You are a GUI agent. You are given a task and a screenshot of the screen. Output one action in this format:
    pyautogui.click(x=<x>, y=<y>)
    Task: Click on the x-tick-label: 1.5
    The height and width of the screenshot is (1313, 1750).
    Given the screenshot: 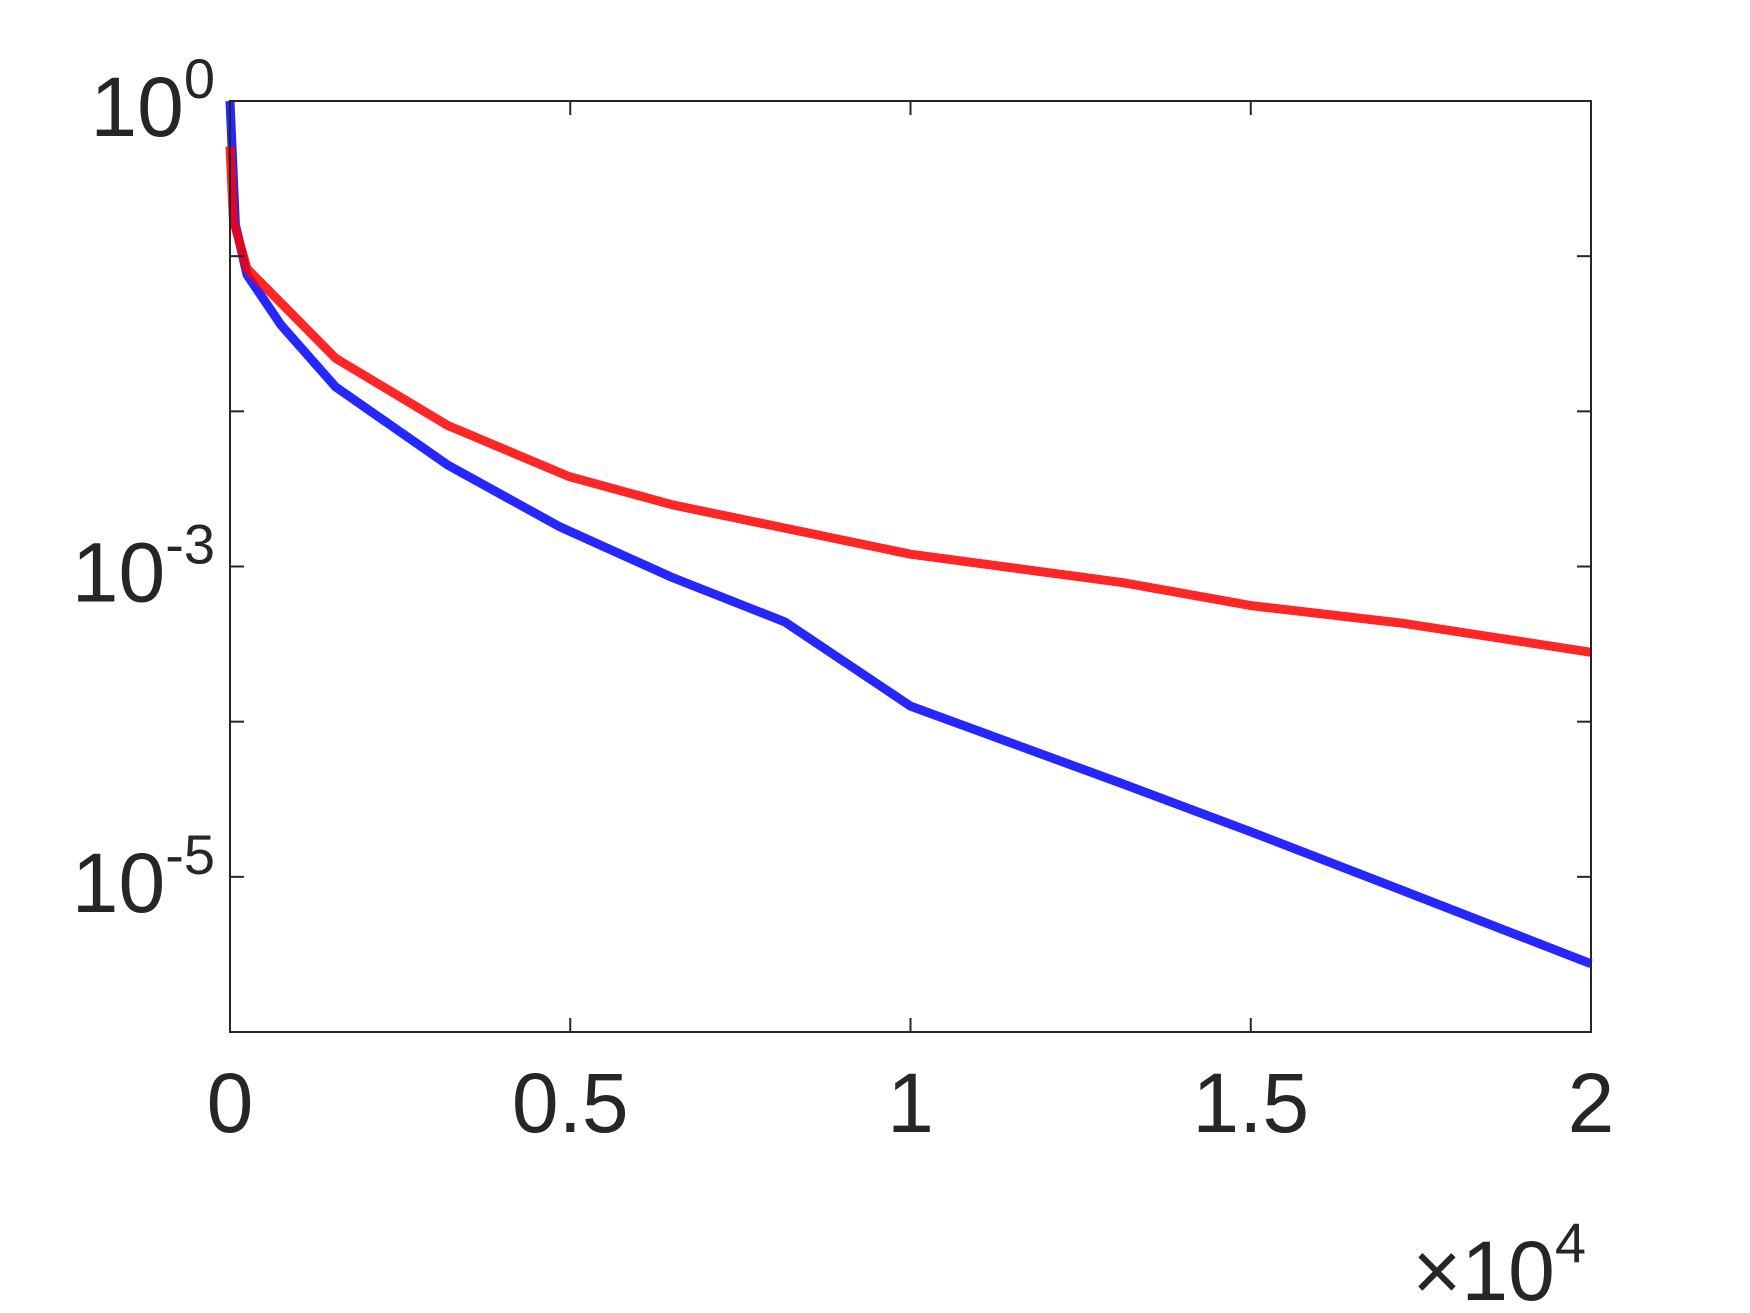 What is the action you would take?
    pyautogui.click(x=1250, y=1103)
    